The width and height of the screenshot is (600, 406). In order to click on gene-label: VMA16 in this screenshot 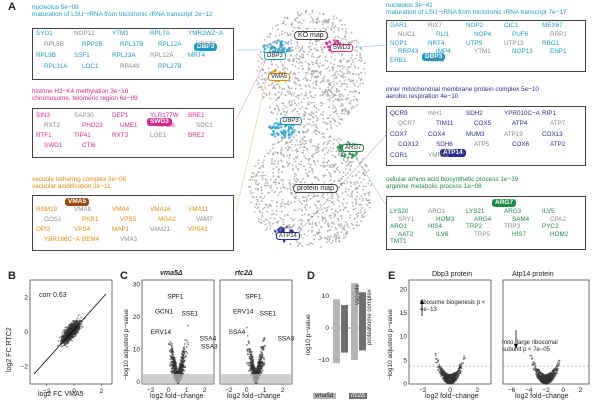, I will do `click(160, 209)`.